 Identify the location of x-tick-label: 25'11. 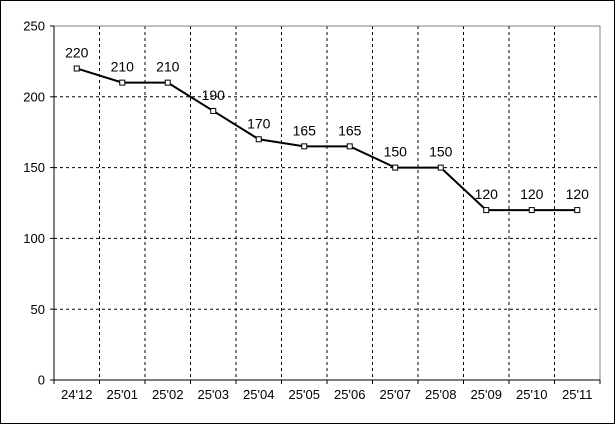
(577, 394).